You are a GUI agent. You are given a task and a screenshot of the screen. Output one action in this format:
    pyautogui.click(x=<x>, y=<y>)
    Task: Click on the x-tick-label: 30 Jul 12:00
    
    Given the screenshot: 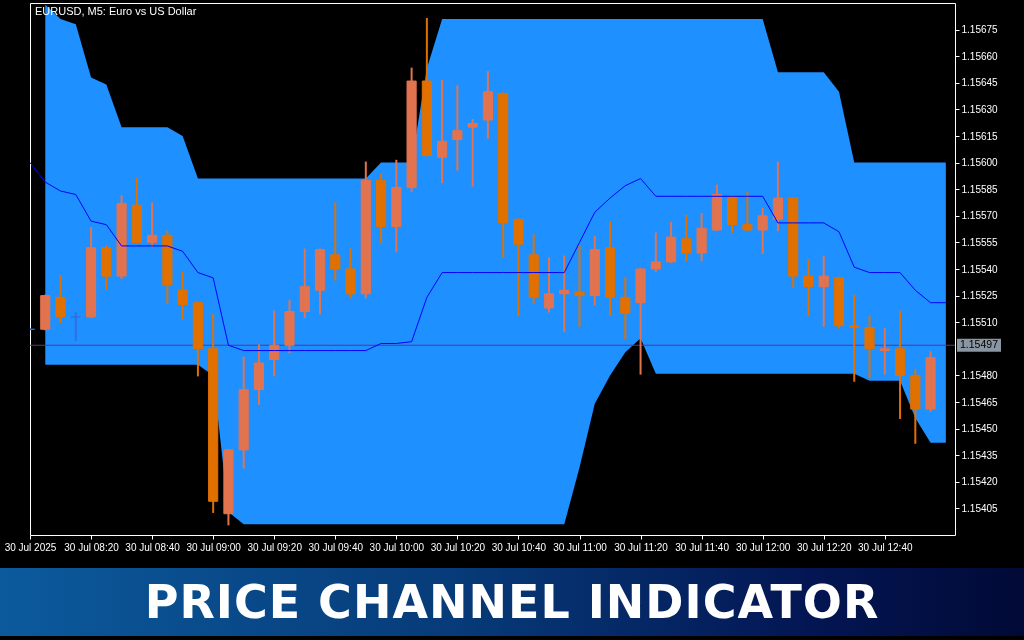 What is the action you would take?
    pyautogui.click(x=763, y=547)
    